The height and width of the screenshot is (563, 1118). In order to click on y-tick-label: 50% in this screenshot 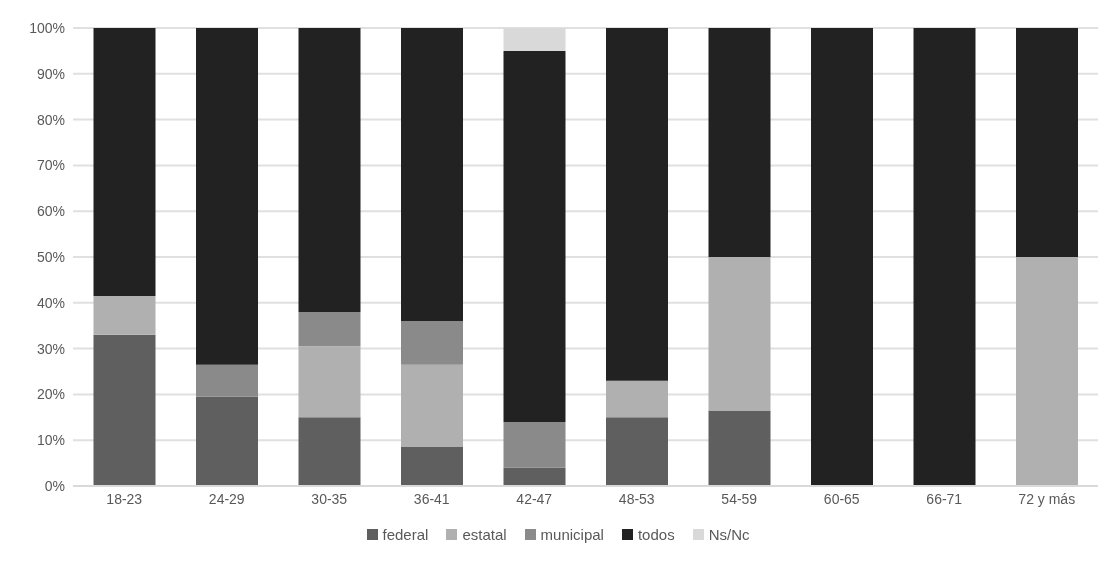, I will do `click(50, 256)`.